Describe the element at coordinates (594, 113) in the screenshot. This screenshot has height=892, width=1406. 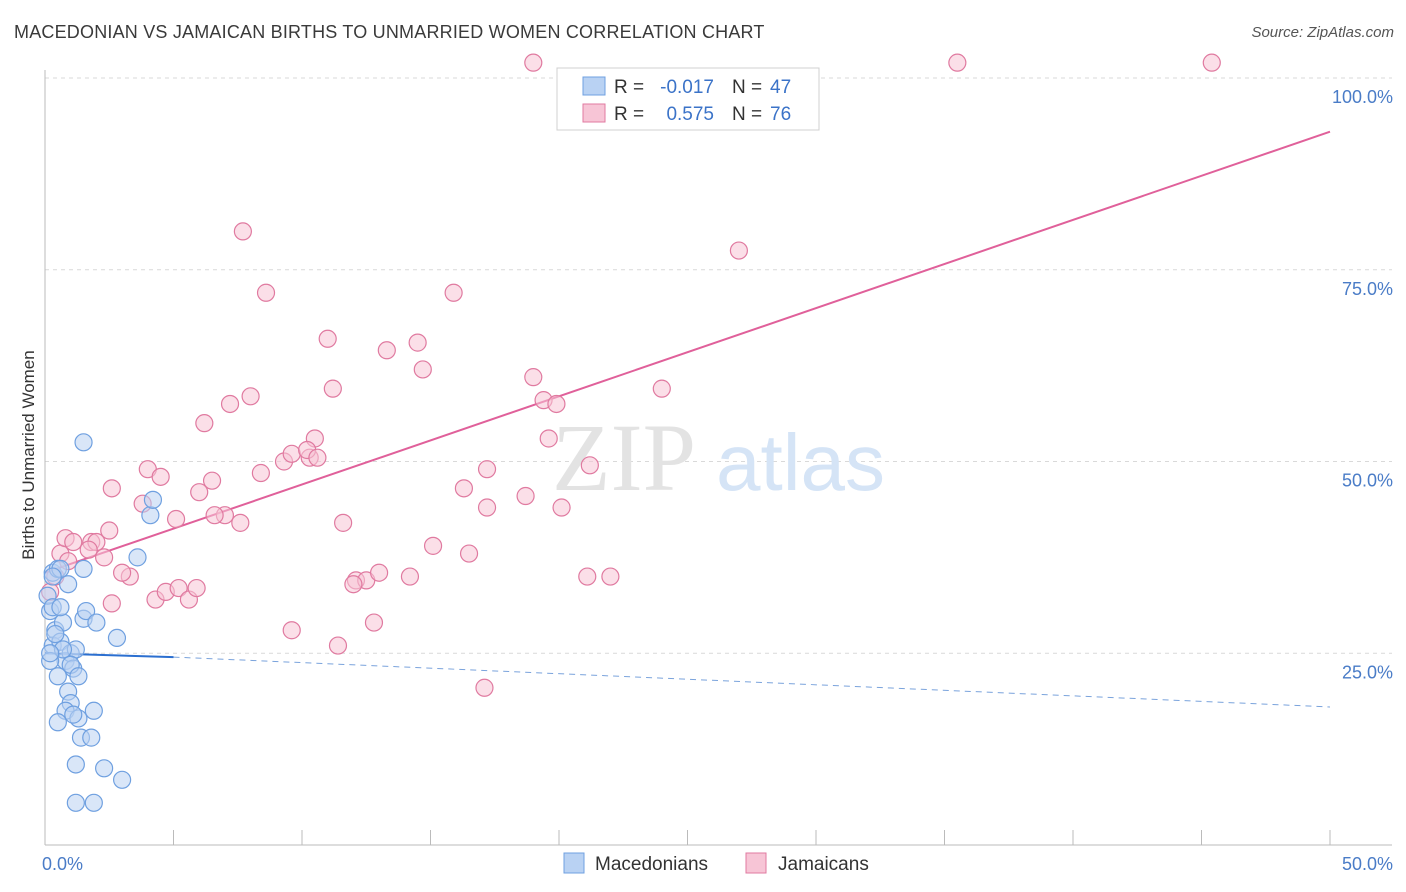
I see `legend-swatch-jamaicans` at that location.